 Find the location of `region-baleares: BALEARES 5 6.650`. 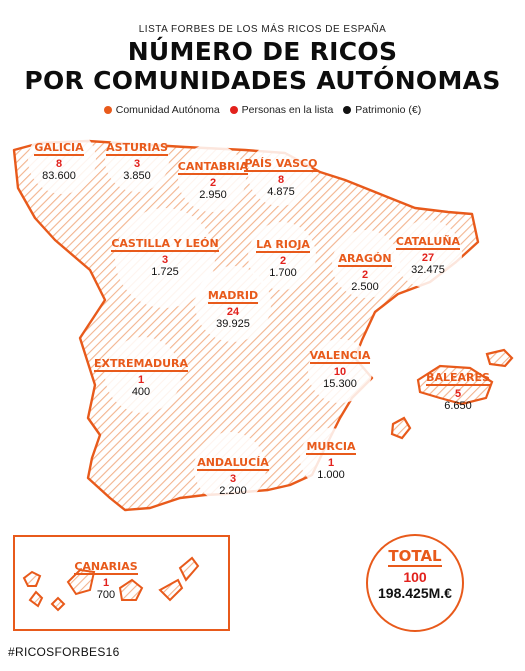

region-baleares: BALEARES 5 6.650 is located at coordinates (458, 390).